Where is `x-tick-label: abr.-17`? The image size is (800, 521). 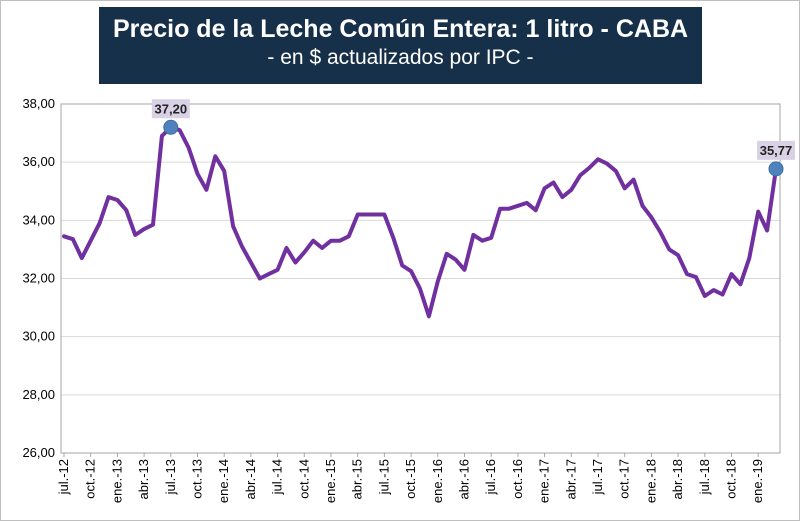 x-tick-label: abr.-17 is located at coordinates (570, 479).